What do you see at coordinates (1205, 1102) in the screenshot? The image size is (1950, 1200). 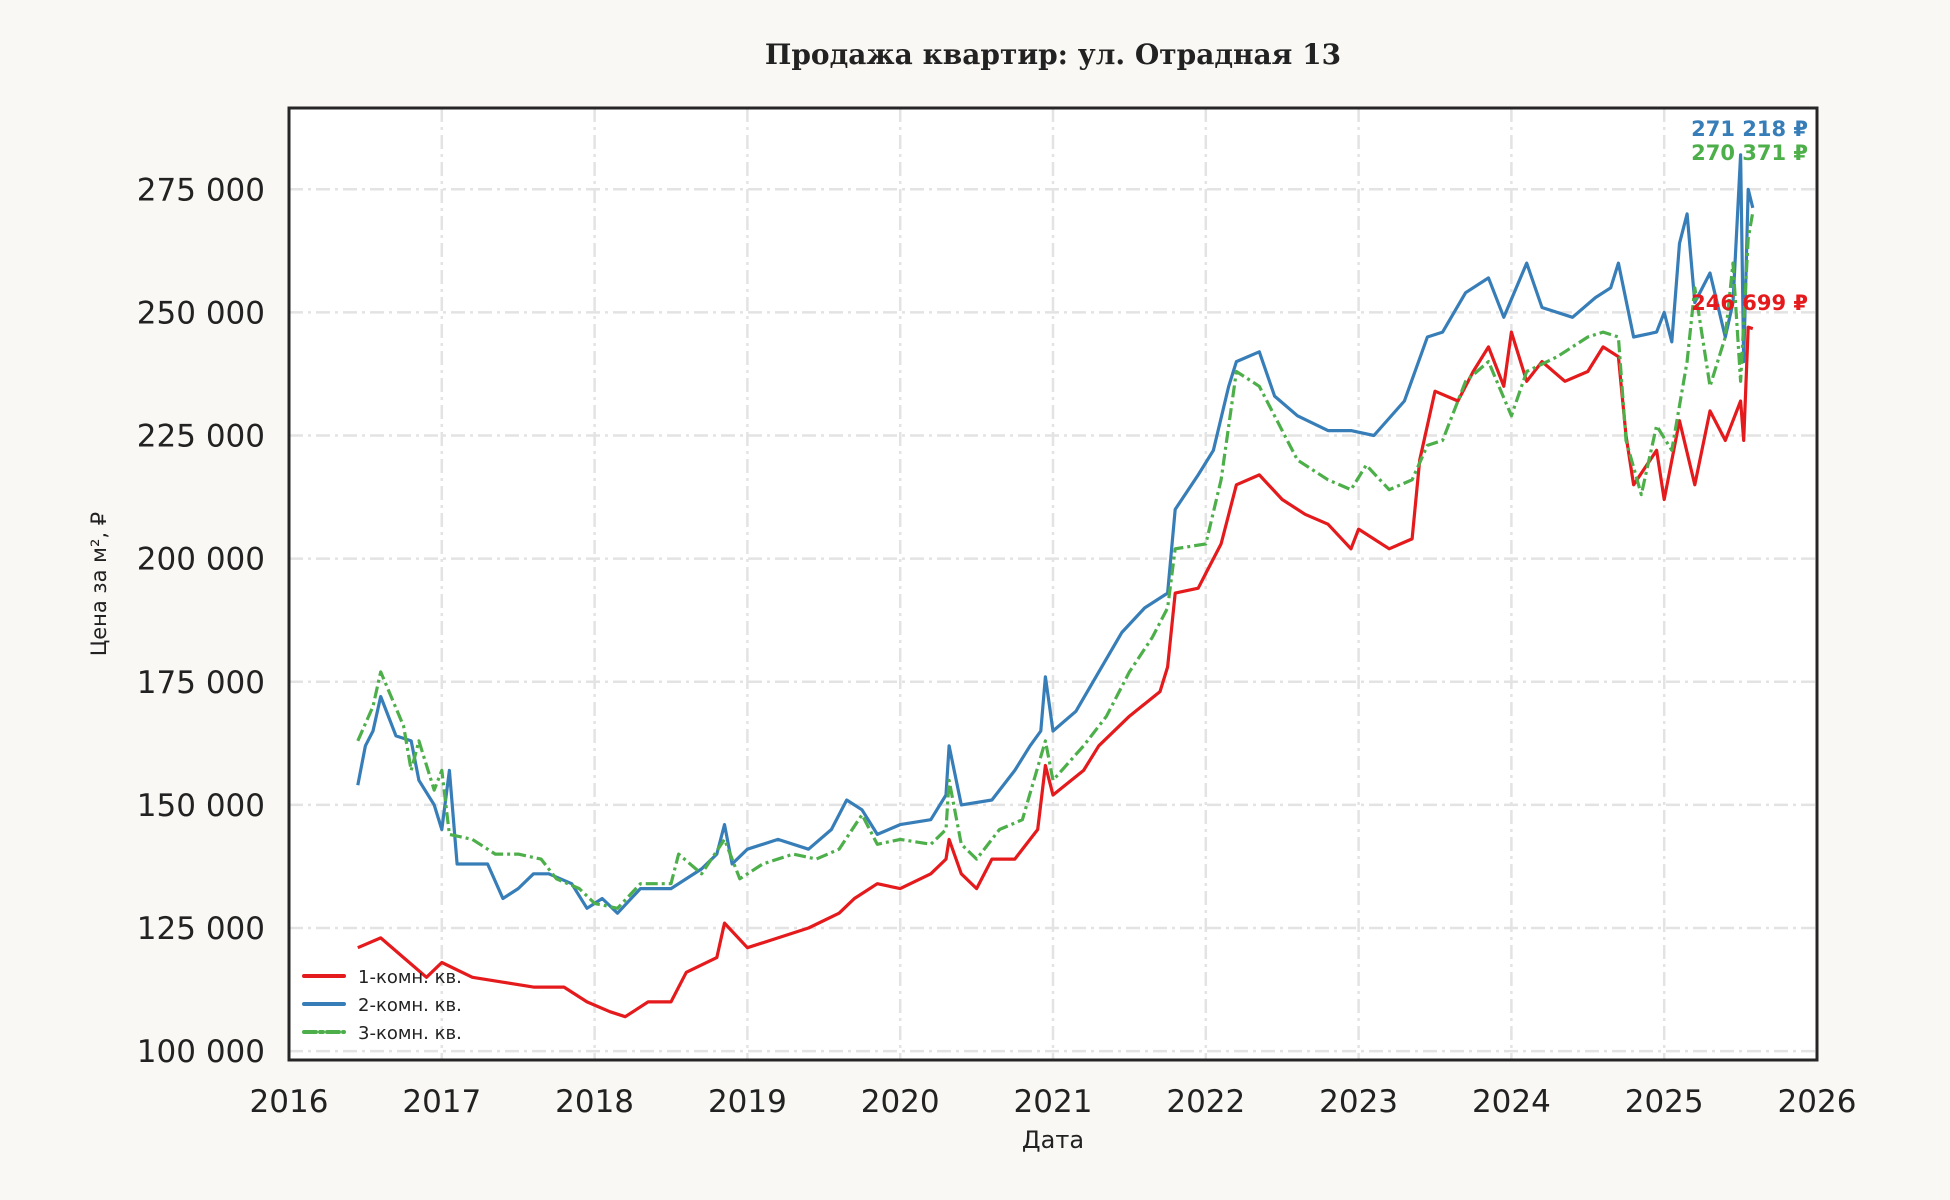 I see `x-tick-label: 2022` at bounding box center [1205, 1102].